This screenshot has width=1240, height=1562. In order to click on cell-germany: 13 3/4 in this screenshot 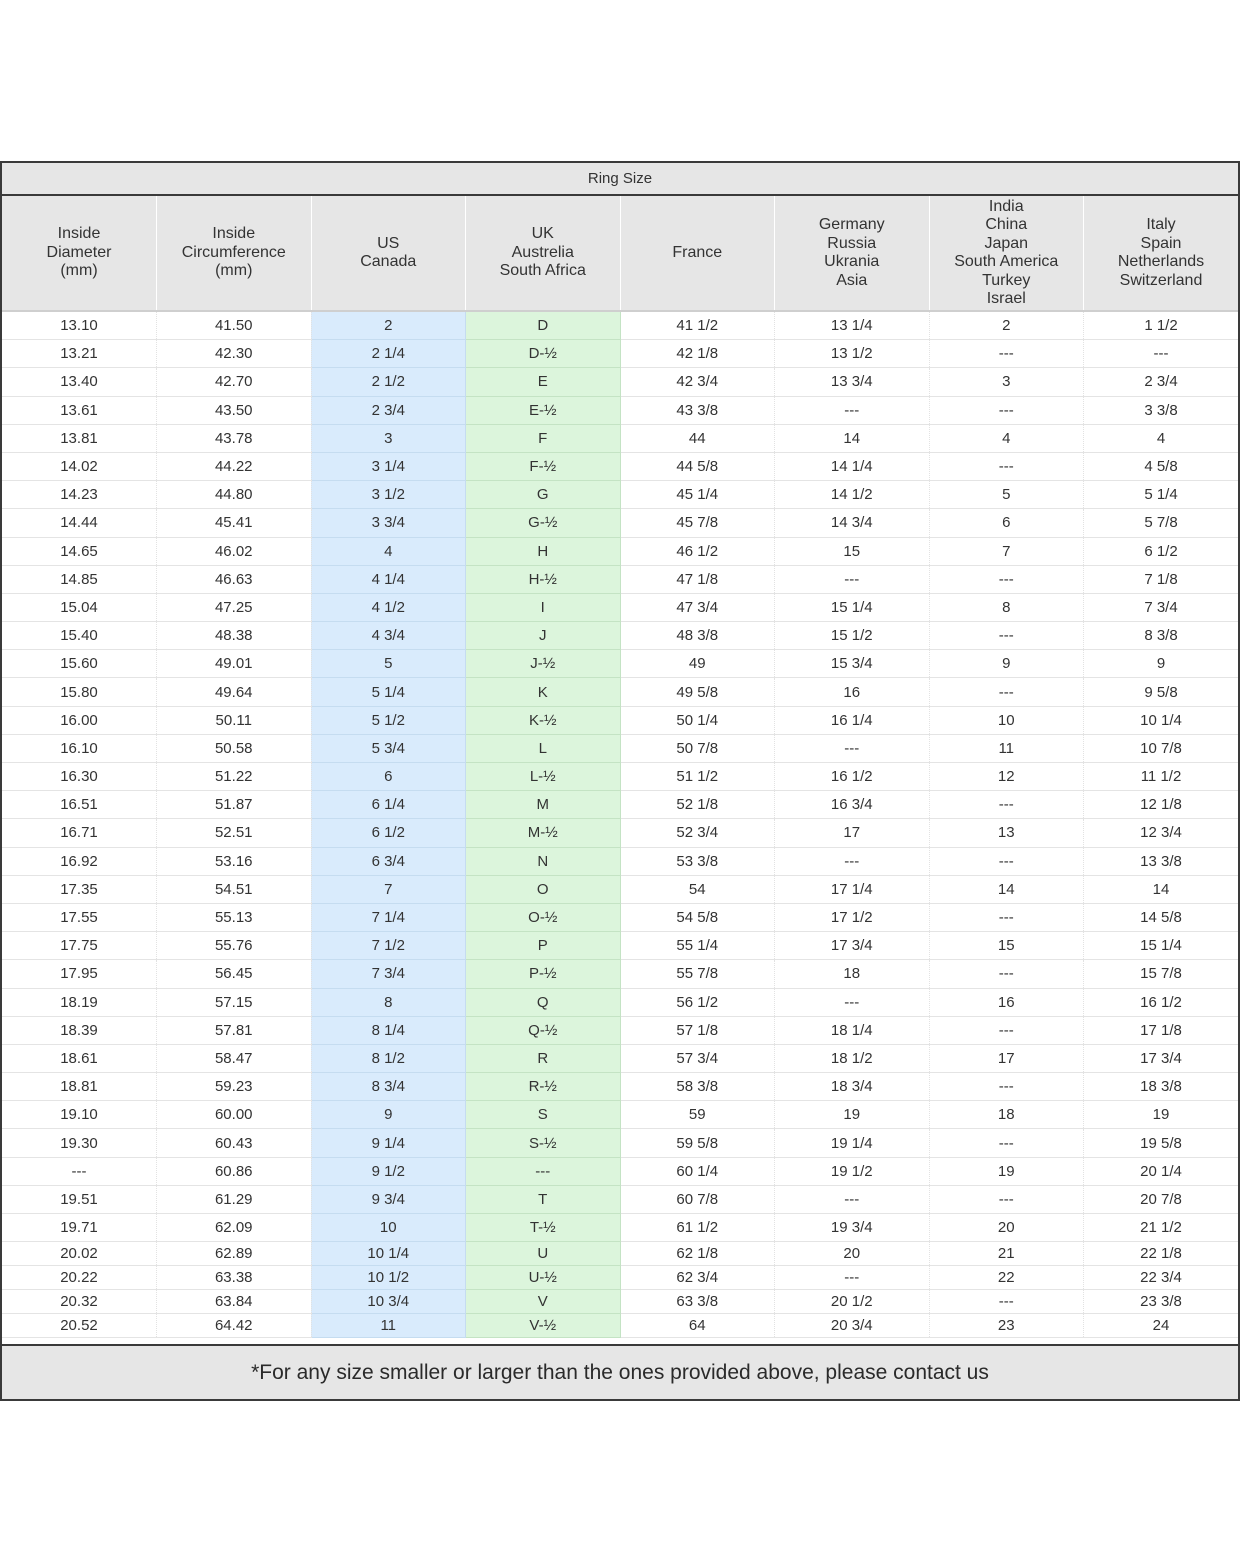, I will do `click(852, 382)`.